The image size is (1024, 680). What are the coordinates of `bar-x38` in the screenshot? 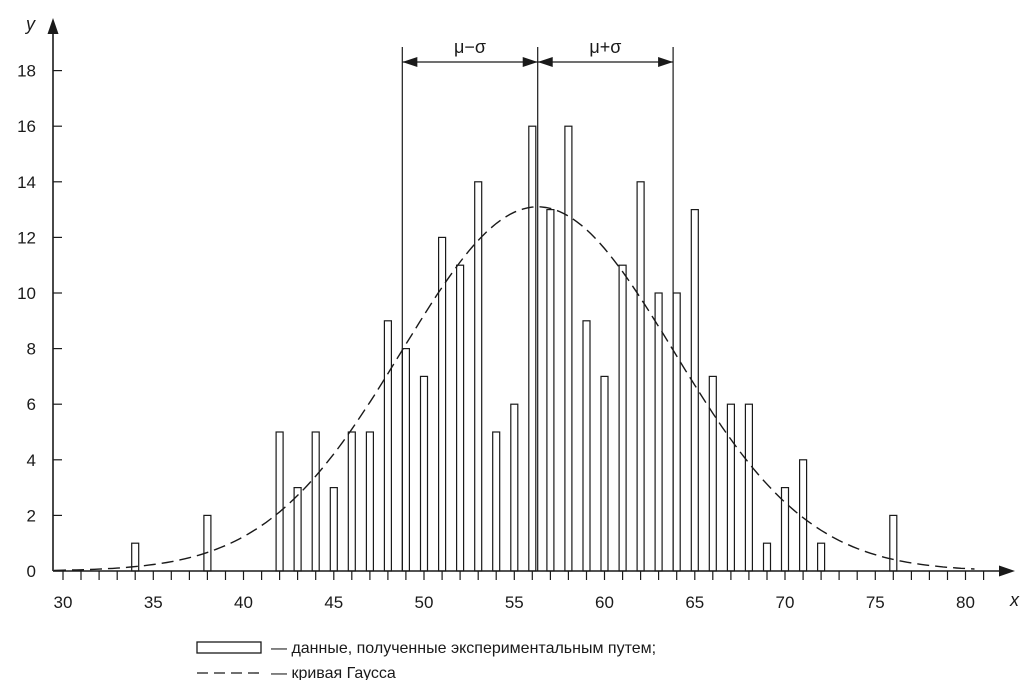 It's located at (207, 543).